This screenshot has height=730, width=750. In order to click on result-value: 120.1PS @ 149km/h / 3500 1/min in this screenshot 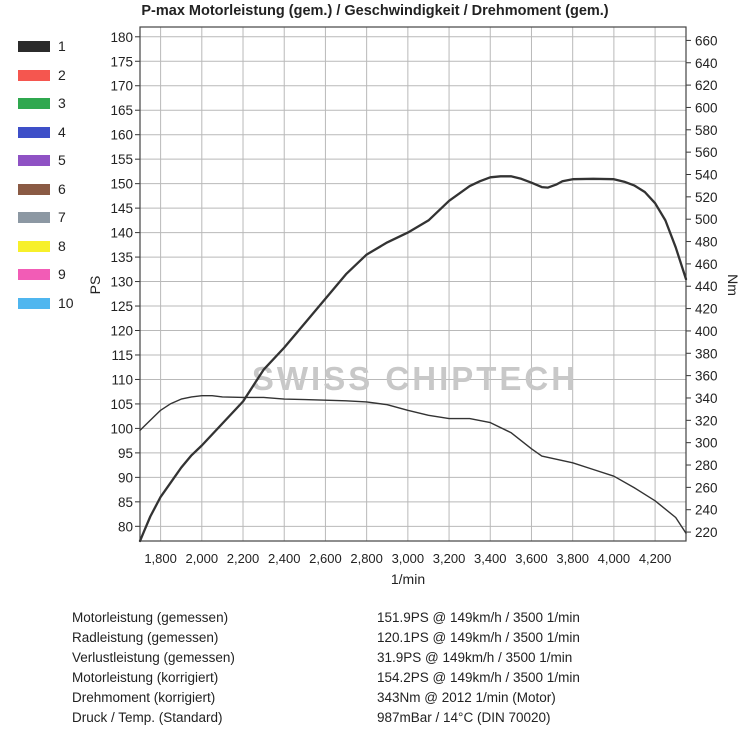, I will do `click(478, 637)`.